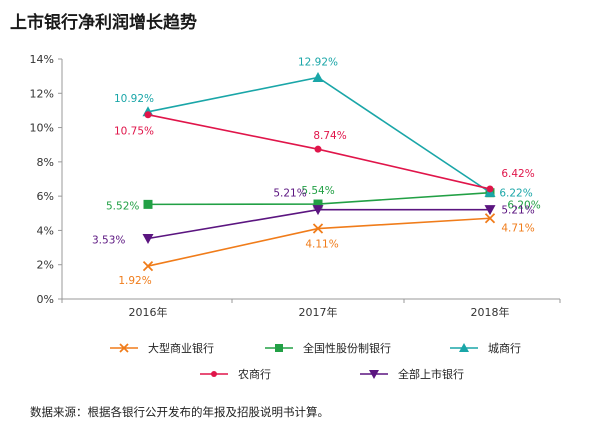 Image resolution: width=600 pixels, height=433 pixels. I want to click on data-label-large-bank: 4.11%, so click(321, 245).